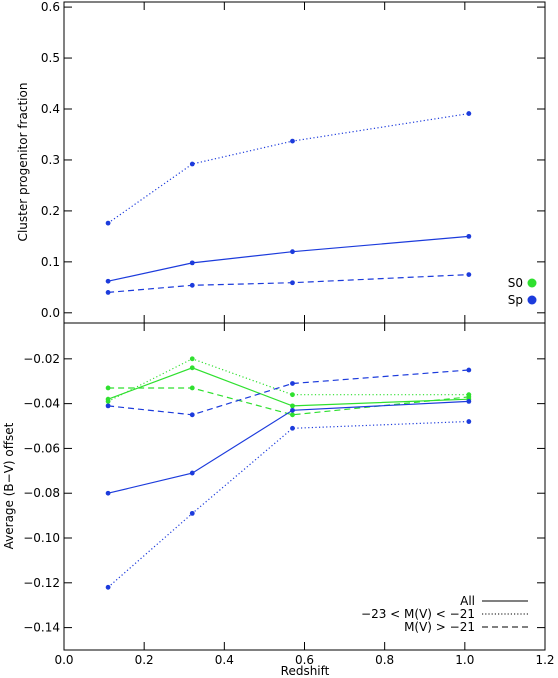 This screenshot has height=678, width=558. What do you see at coordinates (288, 401) in the screenshot?
I see `bottom-series-s0-dashed-line` at bounding box center [288, 401].